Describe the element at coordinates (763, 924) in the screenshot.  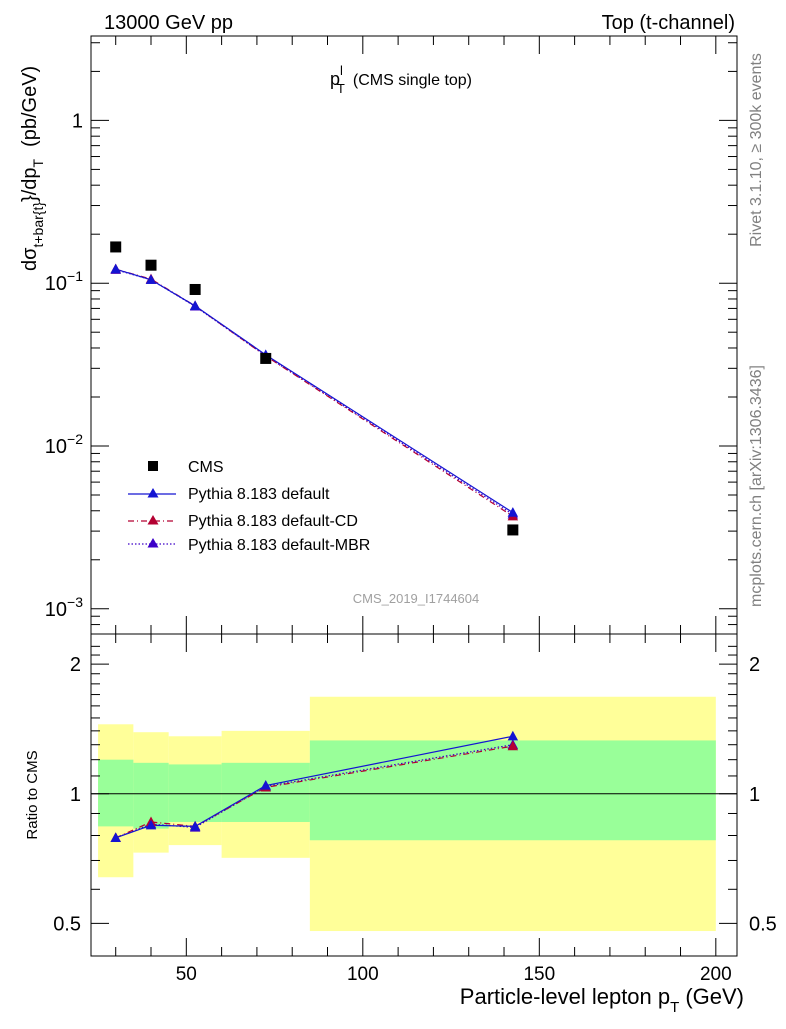
I see `ratio-y-tick-label-right: 0.5` at that location.